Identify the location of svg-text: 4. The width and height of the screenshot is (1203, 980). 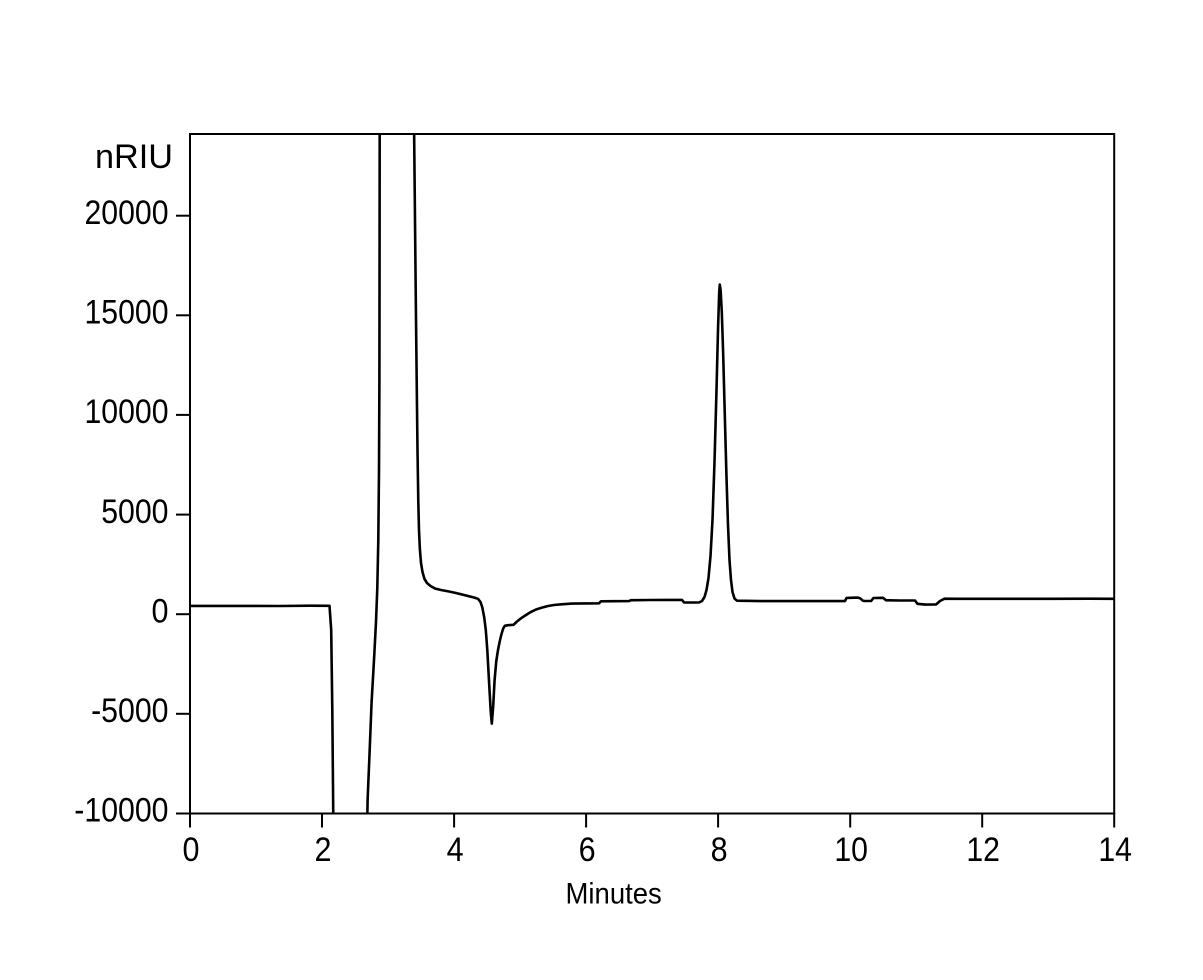
(455, 850).